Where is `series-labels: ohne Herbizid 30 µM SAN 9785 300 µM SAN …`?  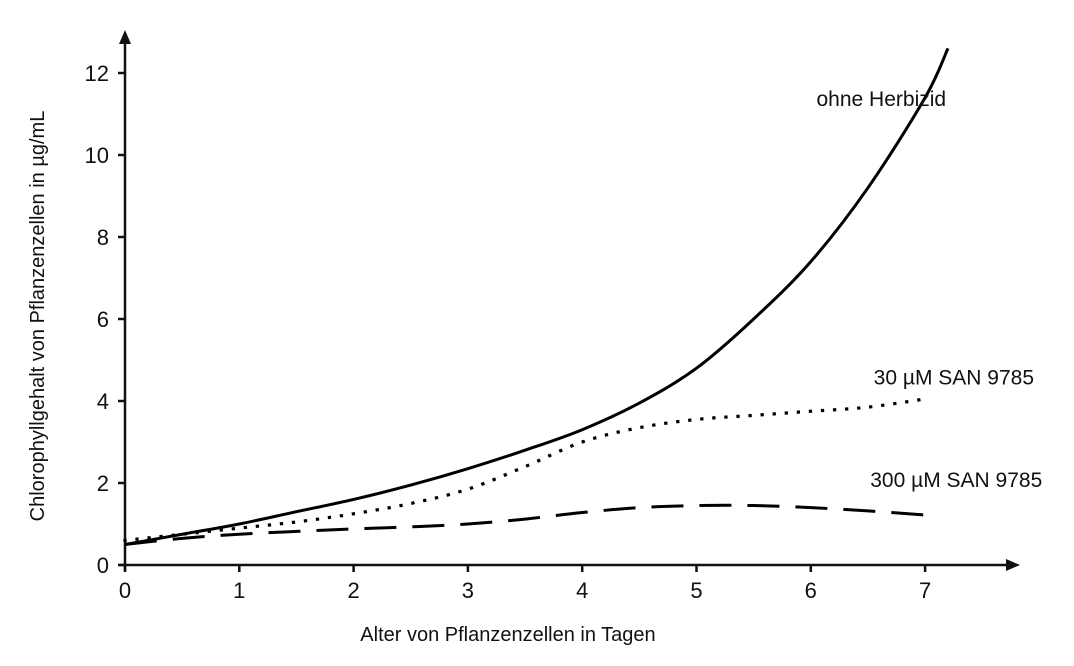 series-labels: ohne Herbizid 30 µM SAN 9785 300 µM SAN … is located at coordinates (930, 290).